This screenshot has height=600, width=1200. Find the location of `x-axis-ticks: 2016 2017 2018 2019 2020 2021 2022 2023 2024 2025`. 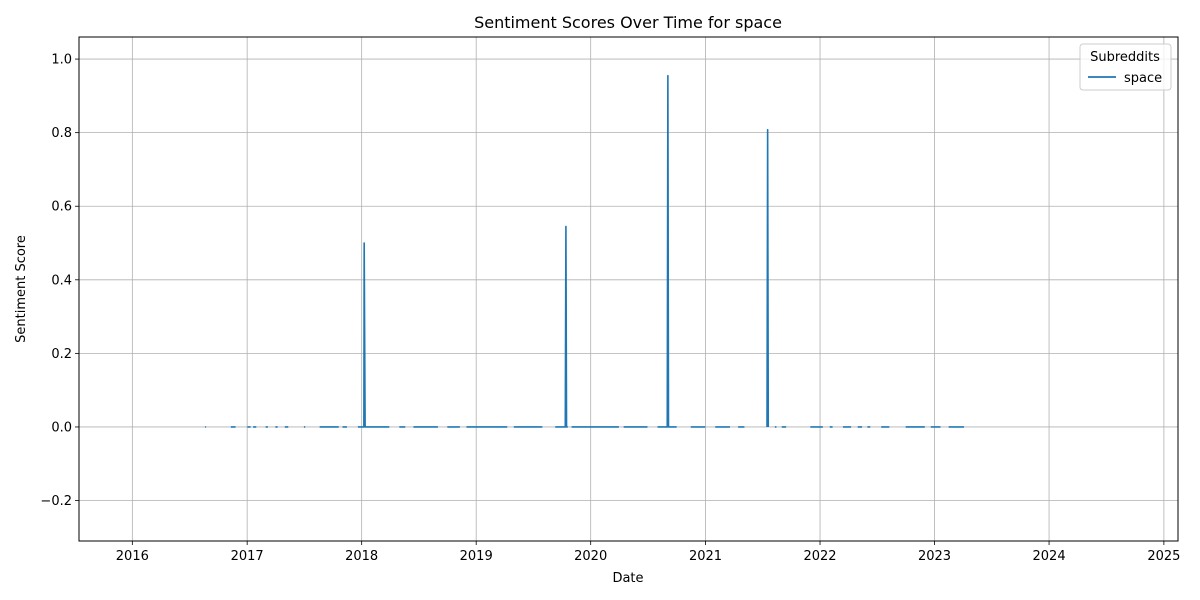

x-axis-ticks: 2016 2017 2018 2019 2020 2021 2022 2023 2024 2025 is located at coordinates (648, 552).